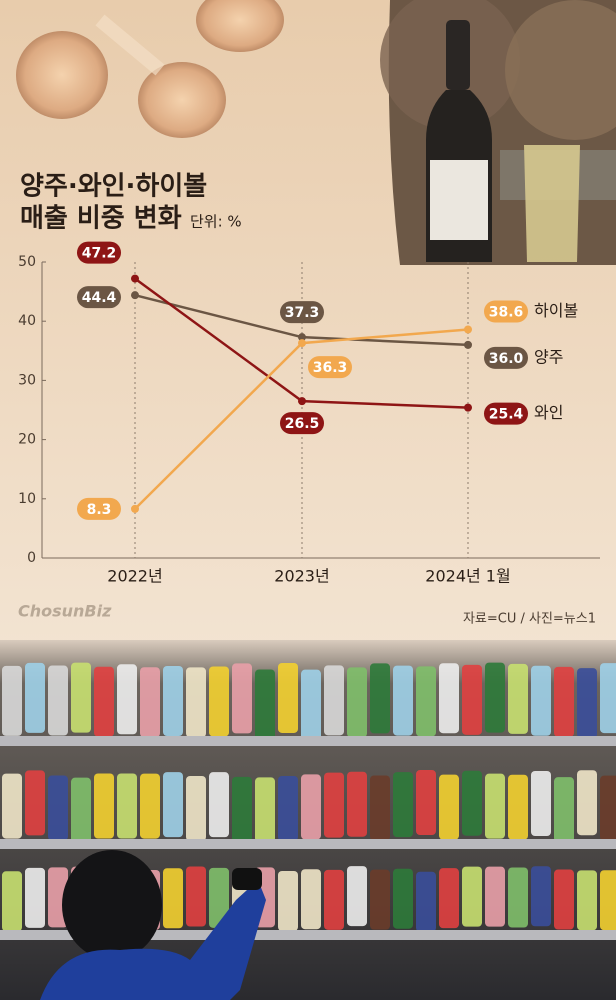  I want to click on value-label: 36.3, so click(330, 368).